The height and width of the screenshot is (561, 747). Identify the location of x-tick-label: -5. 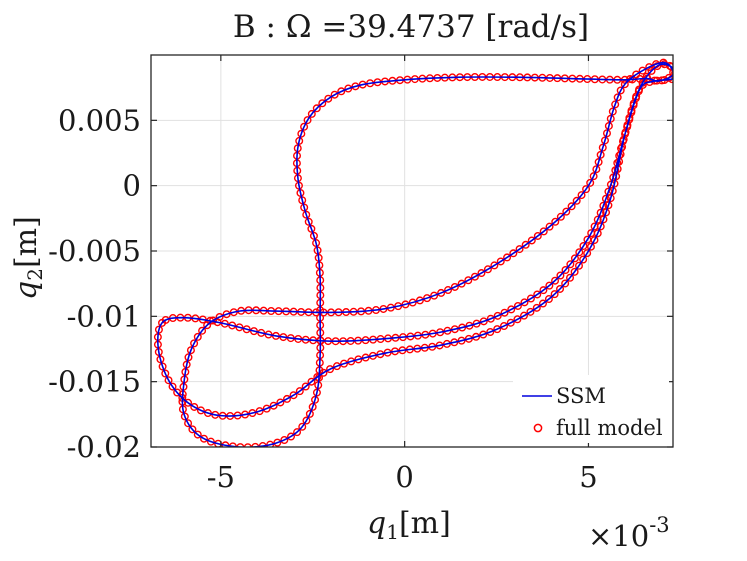
(221, 477).